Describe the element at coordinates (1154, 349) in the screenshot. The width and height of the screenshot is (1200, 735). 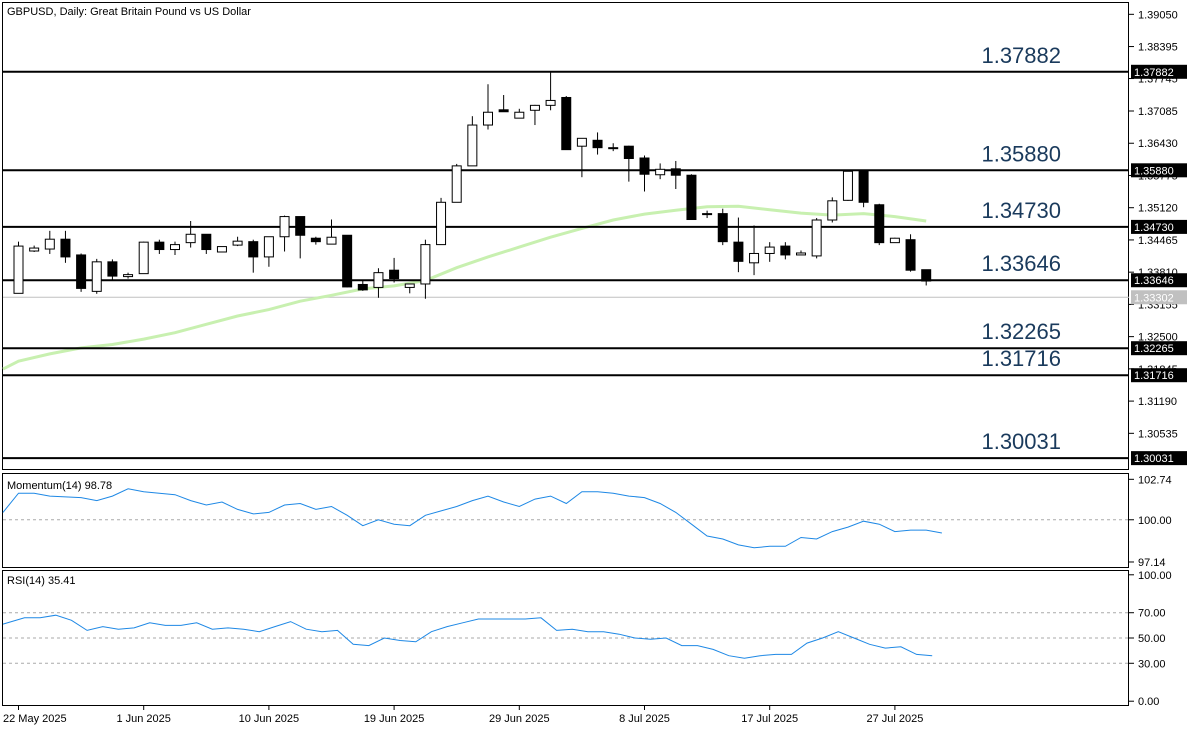
I see `level-price-tag-label: 1.32265` at that location.